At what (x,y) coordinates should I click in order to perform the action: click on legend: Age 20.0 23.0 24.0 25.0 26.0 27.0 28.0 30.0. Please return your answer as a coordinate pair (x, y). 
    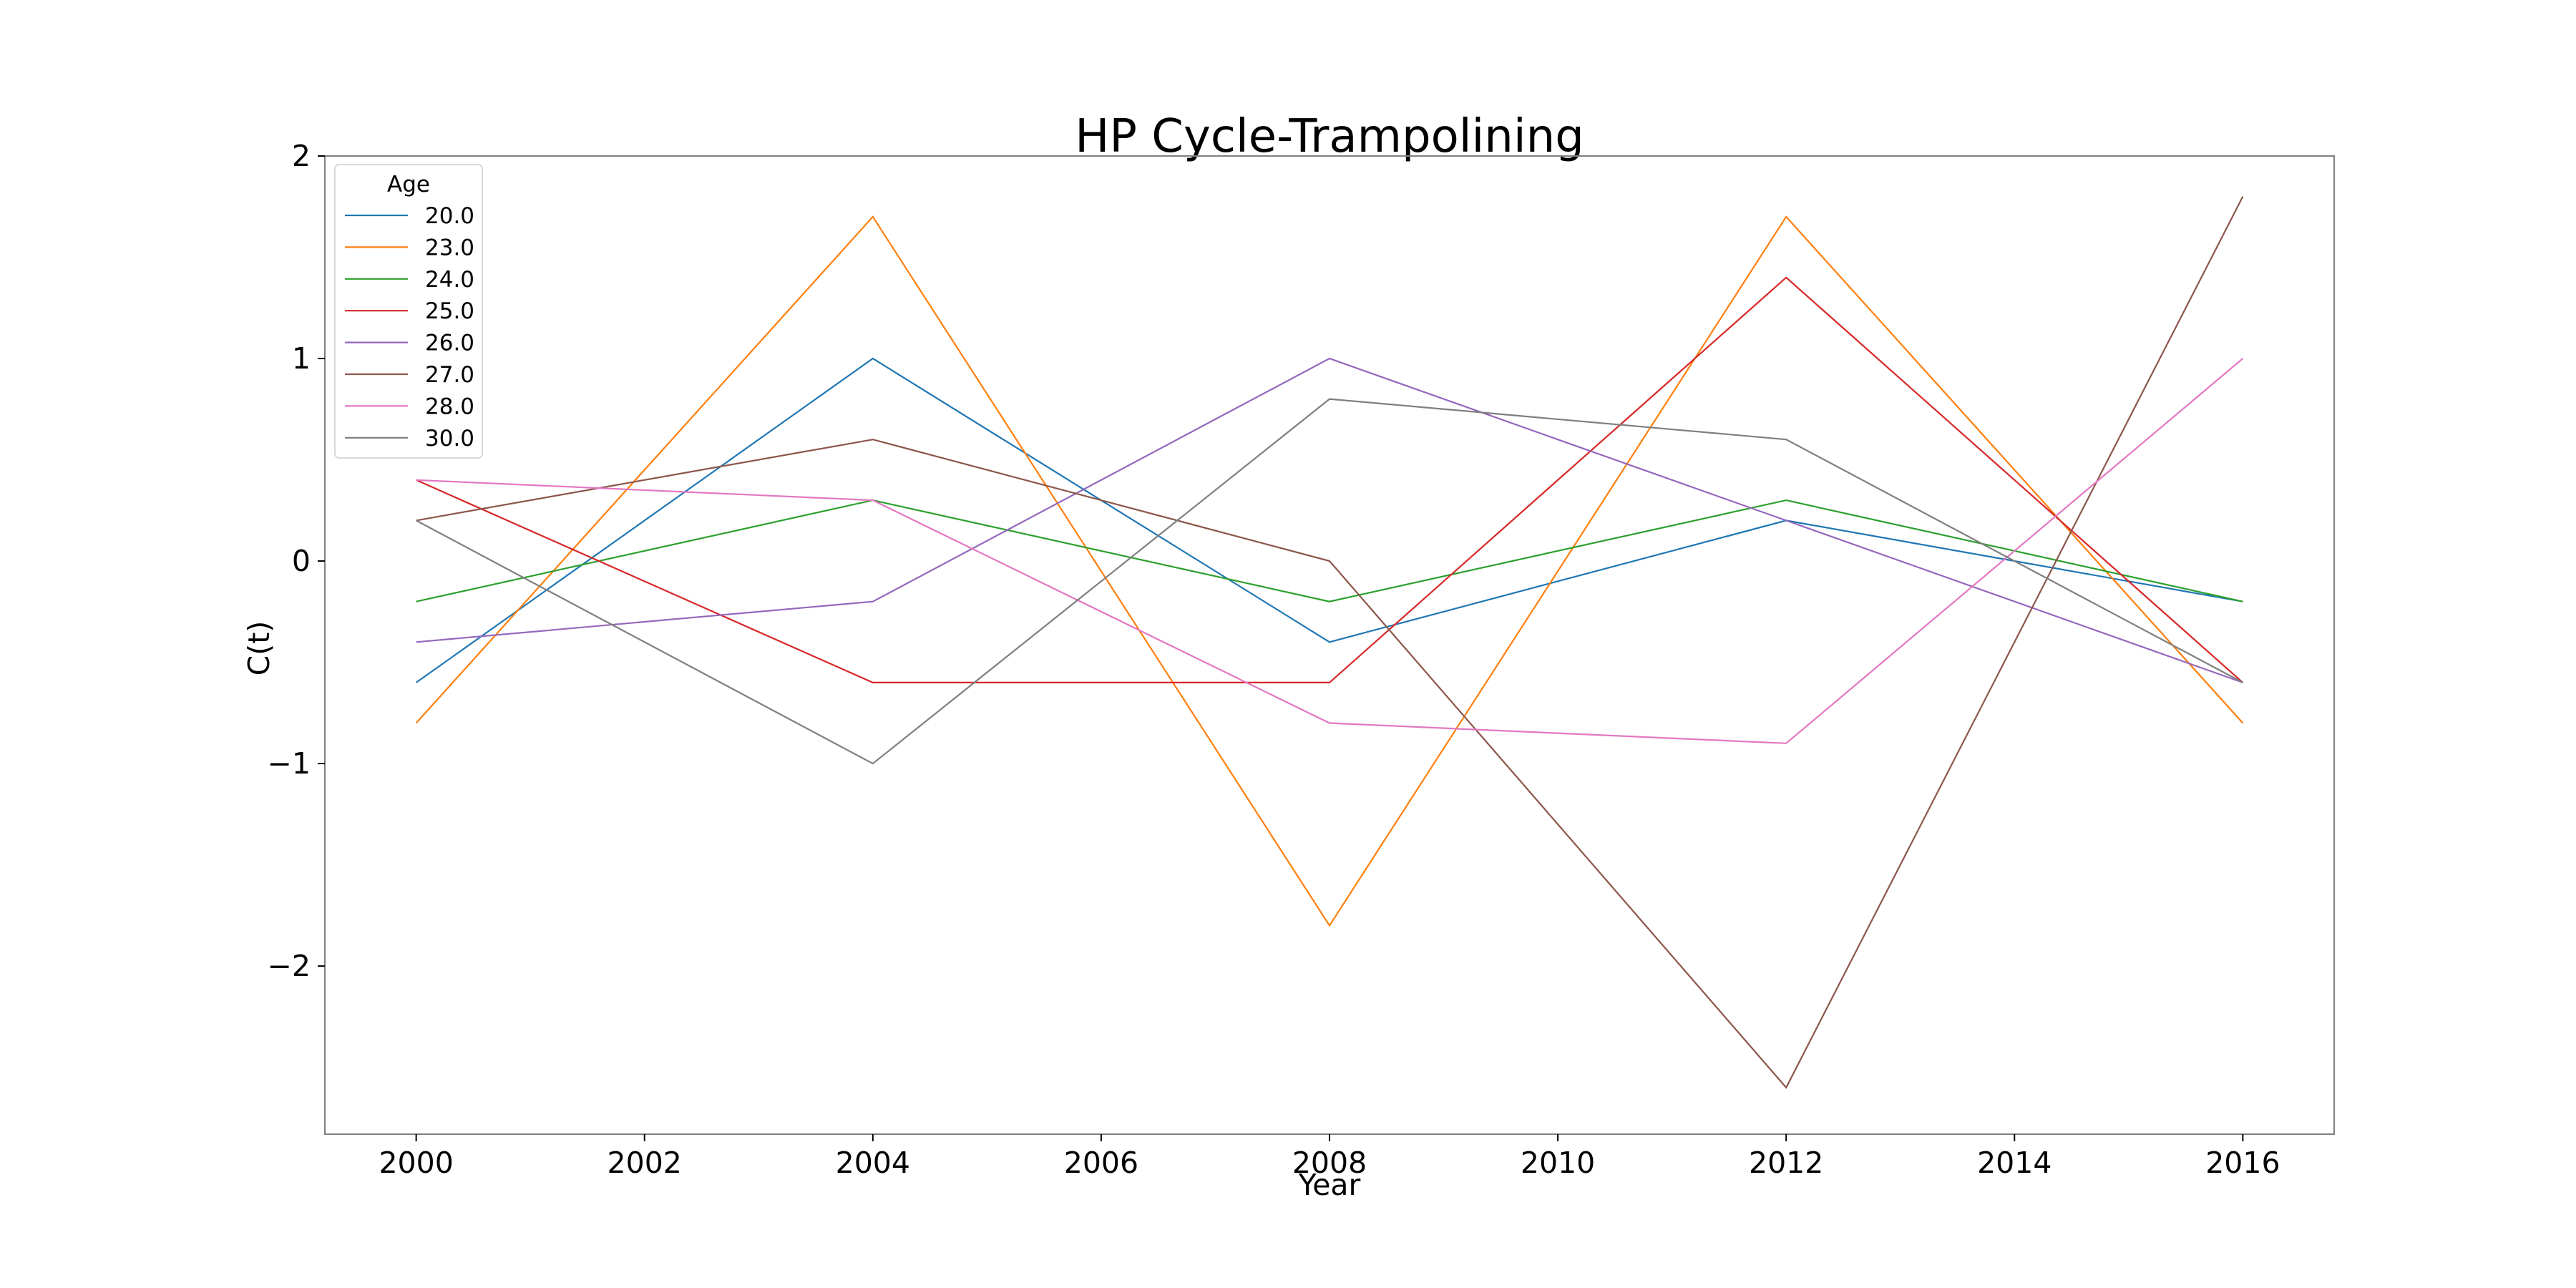
    Looking at the image, I should click on (408, 311).